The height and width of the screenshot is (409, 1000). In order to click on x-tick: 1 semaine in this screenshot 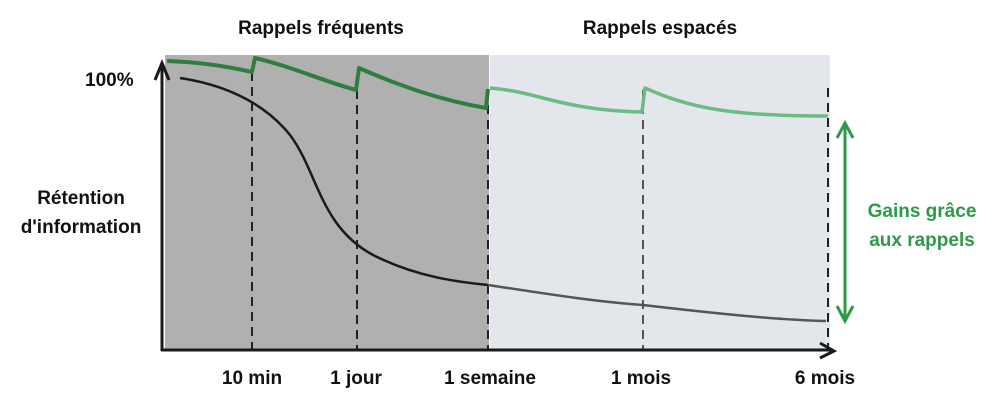, I will do `click(490, 378)`.